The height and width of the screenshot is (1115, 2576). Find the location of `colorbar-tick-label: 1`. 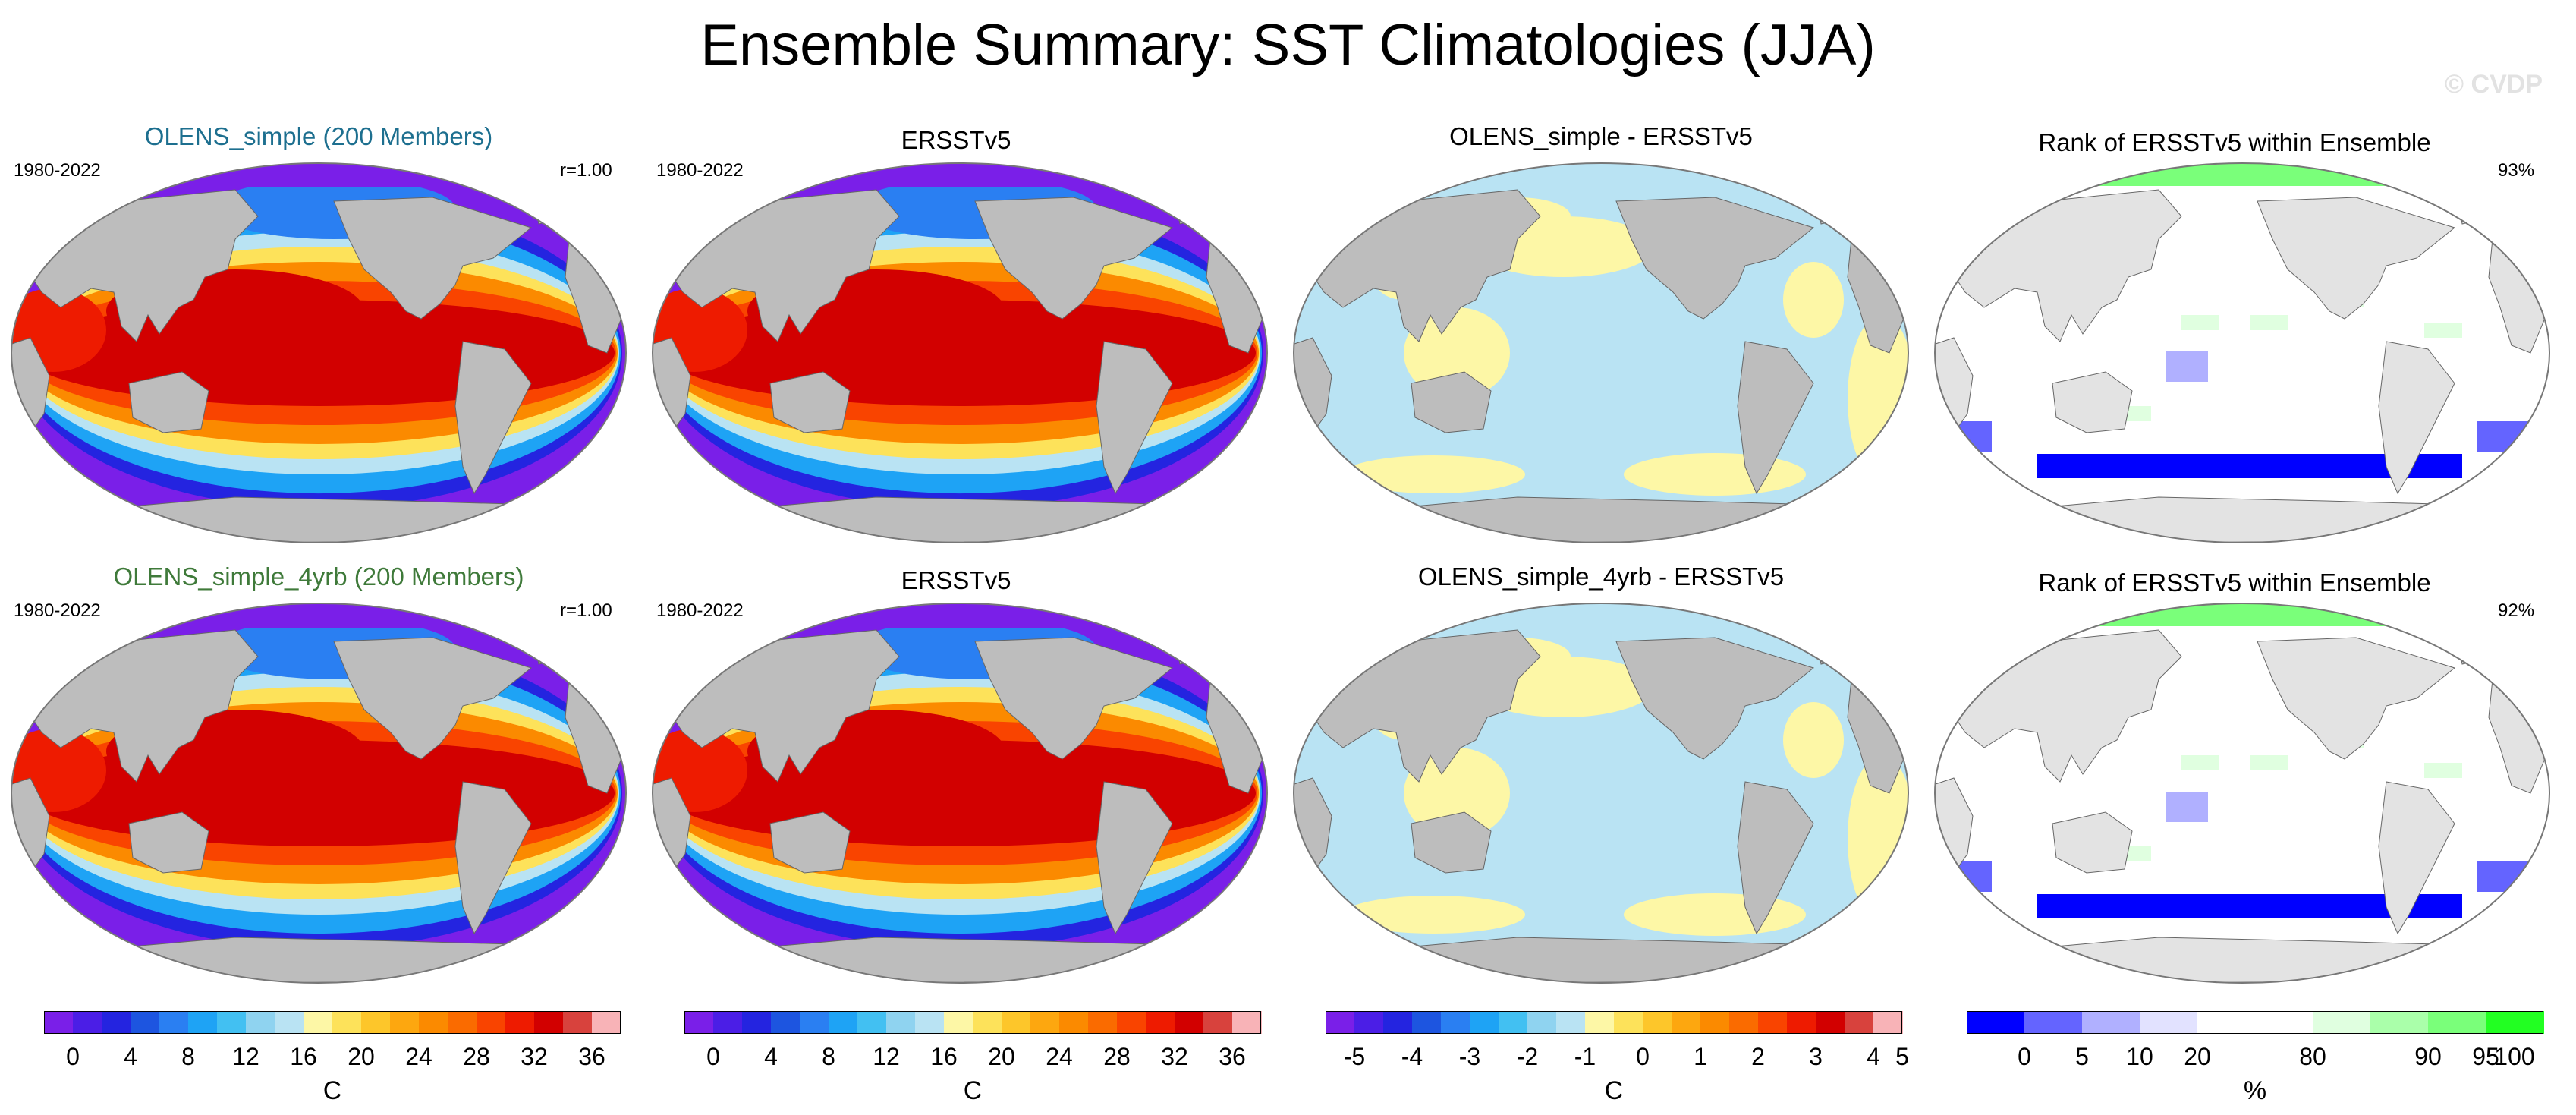

colorbar-tick-label: 1 is located at coordinates (1700, 1056).